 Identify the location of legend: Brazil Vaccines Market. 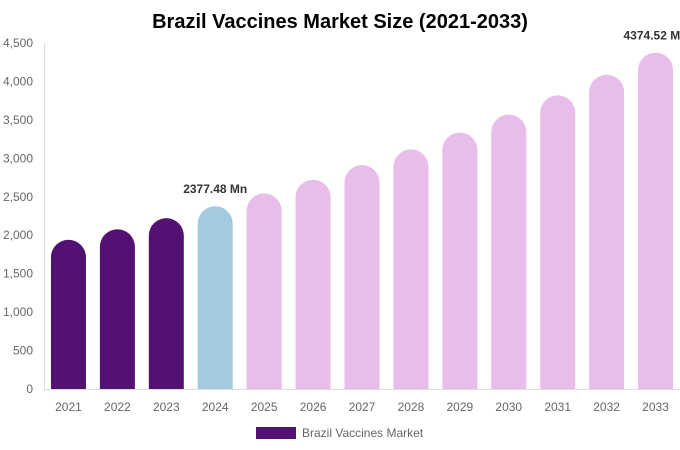
(340, 433).